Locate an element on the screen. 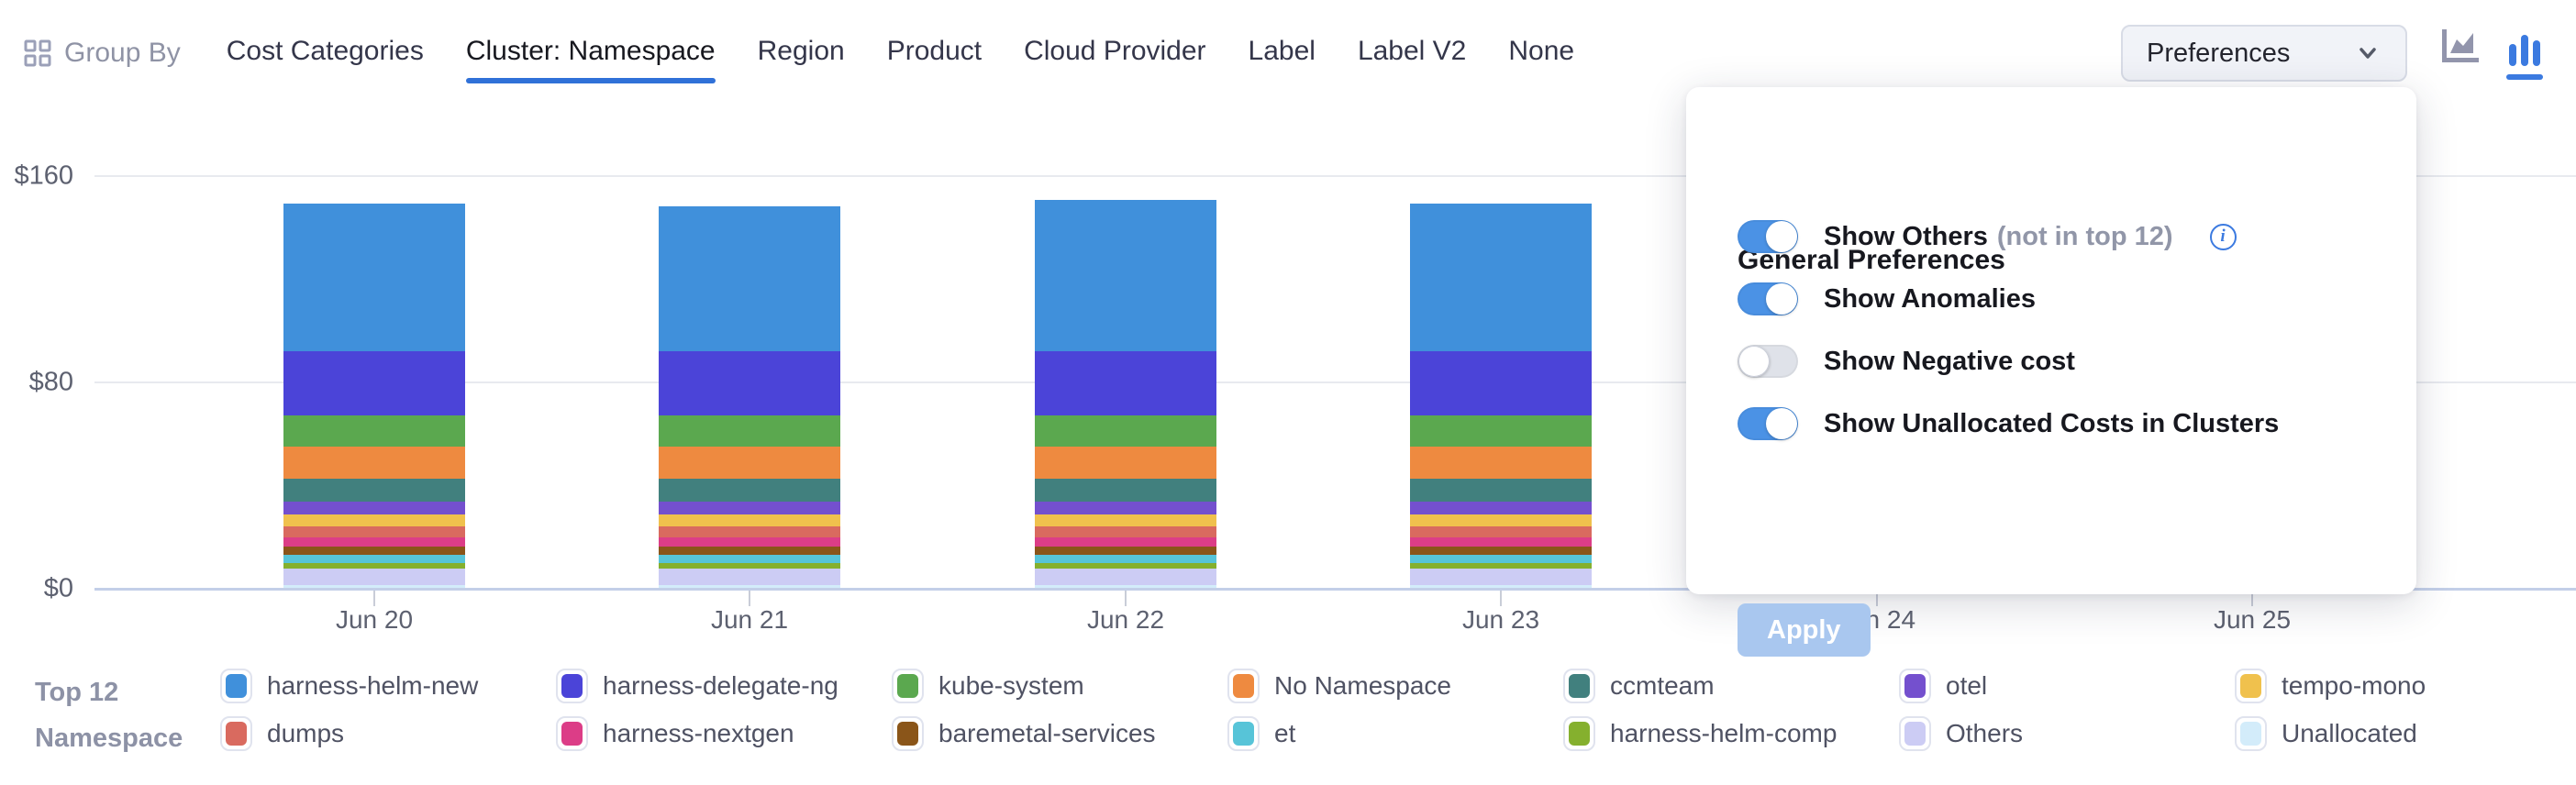 The width and height of the screenshot is (2576, 785). area-chart-icon is located at coordinates (2458, 54).